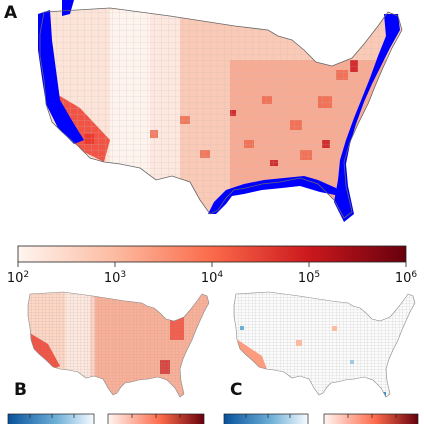  Describe the element at coordinates (212, 254) in the screenshot. I see `colorbar-gradient` at that location.